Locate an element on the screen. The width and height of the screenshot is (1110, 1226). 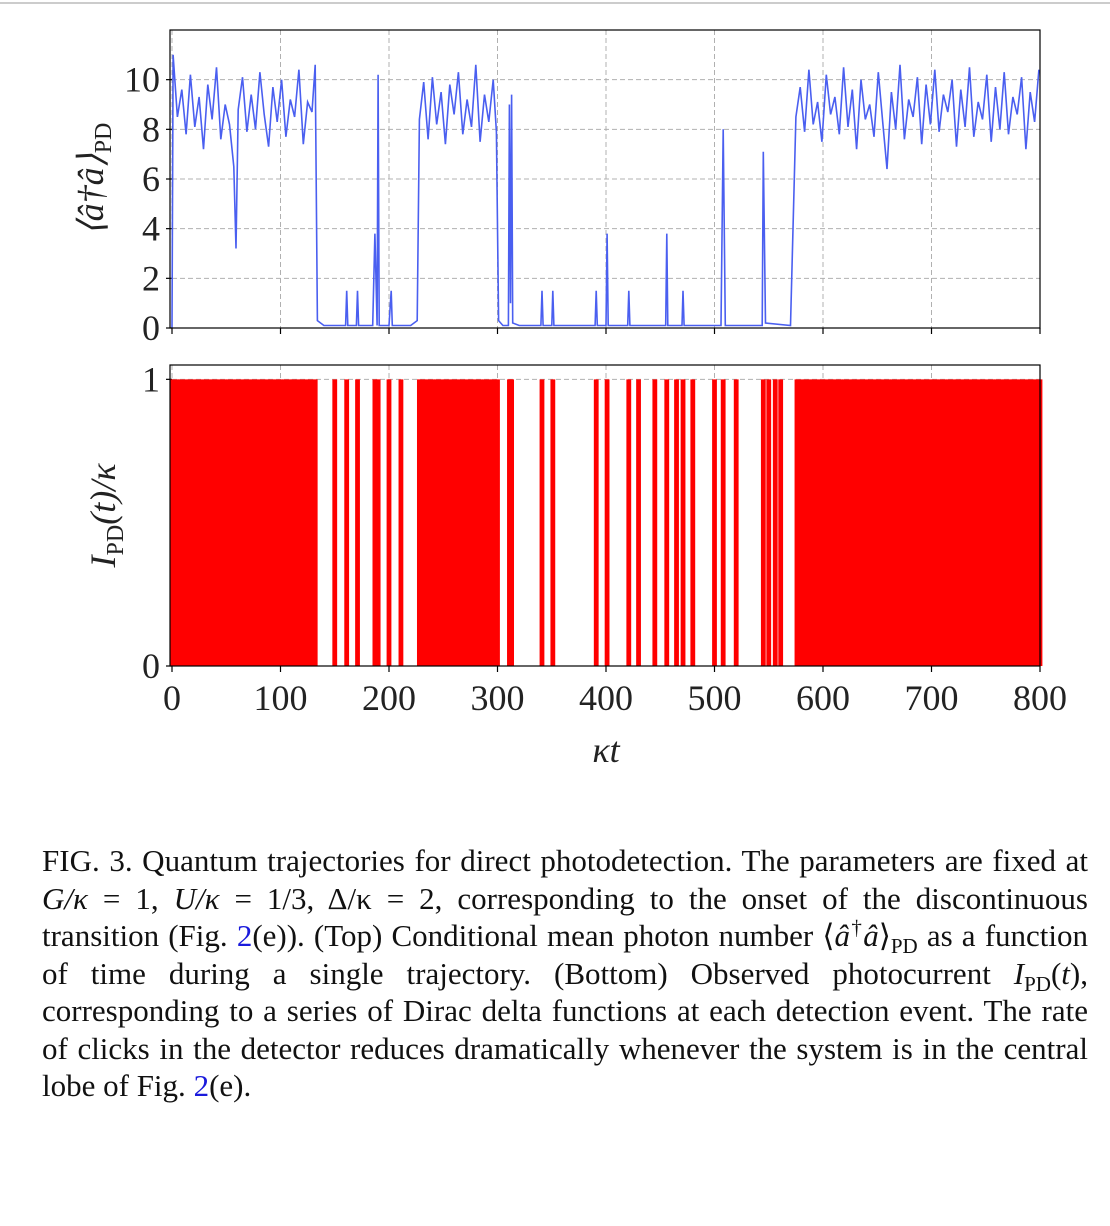
x-tick-label: 100 is located at coordinates (281, 698).